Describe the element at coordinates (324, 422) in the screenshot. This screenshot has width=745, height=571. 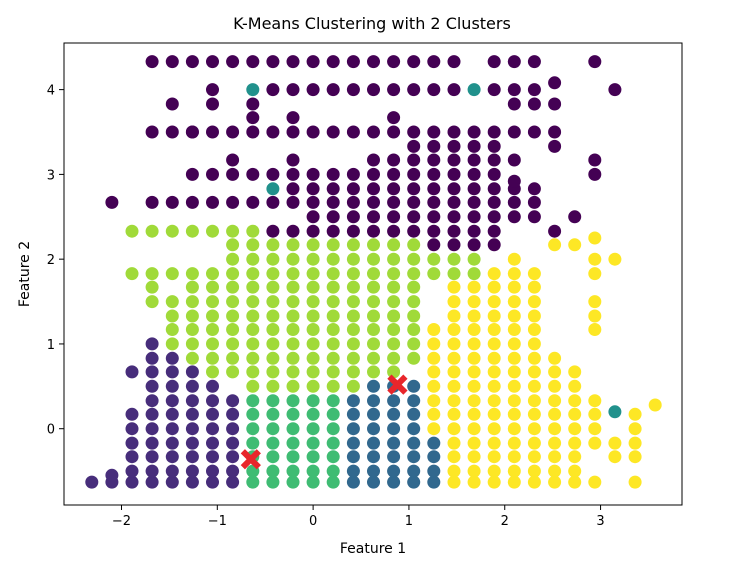
I see `centroid-markers` at that location.